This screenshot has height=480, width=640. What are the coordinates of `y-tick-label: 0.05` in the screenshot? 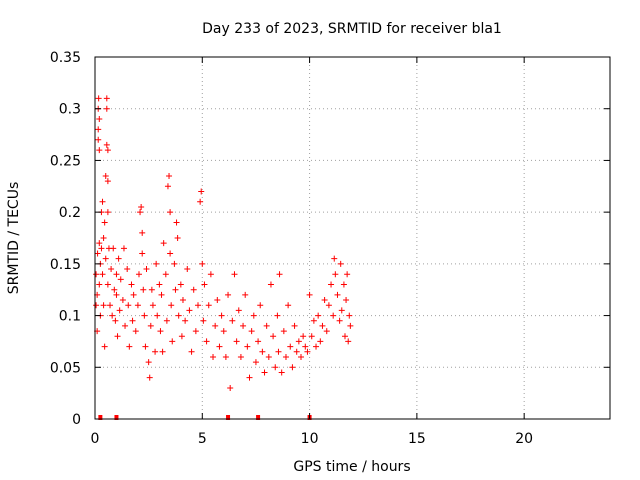 It's located at (65, 368).